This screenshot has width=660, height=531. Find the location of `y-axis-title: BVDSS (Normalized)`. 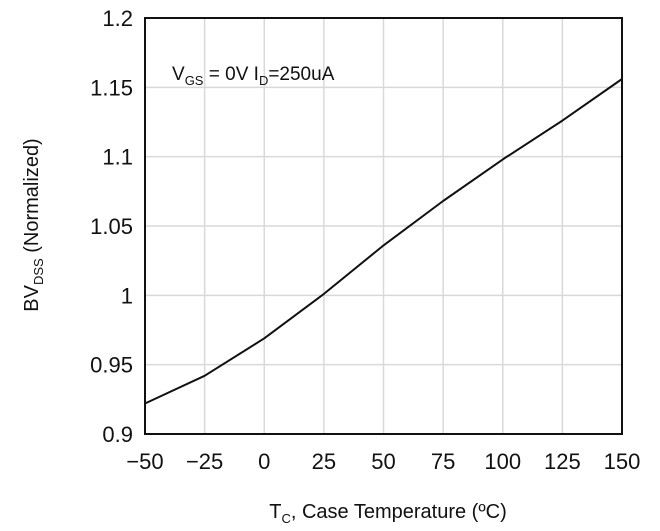

y-axis-title: BVDSS (Normalized) is located at coordinates (33, 224).